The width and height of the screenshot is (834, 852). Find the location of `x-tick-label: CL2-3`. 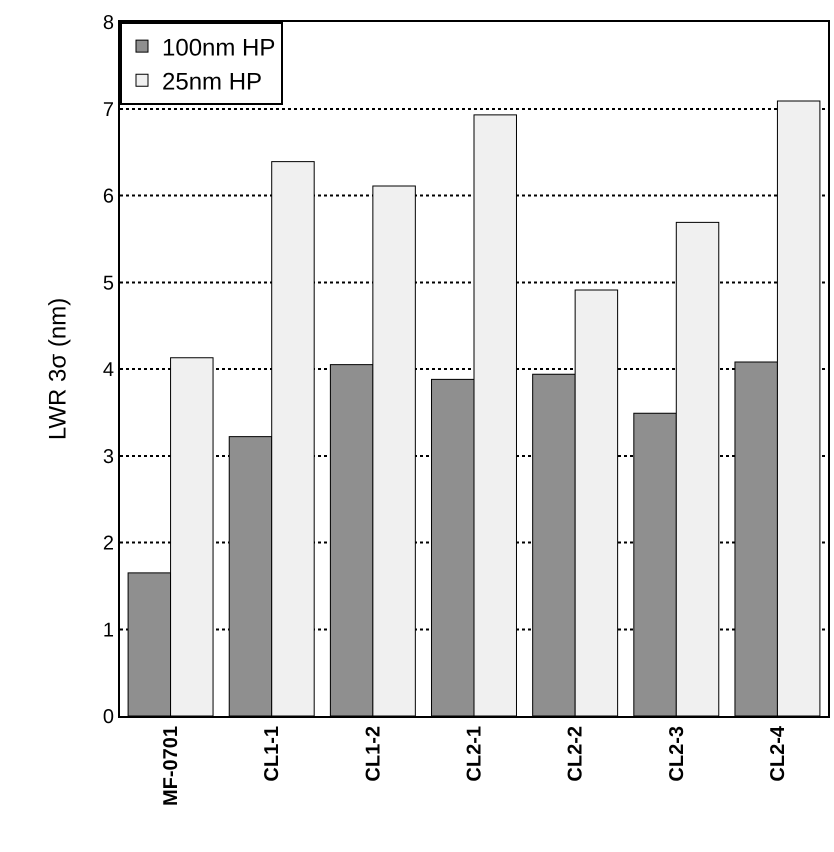

x-tick-label: CL2-3 is located at coordinates (677, 754).